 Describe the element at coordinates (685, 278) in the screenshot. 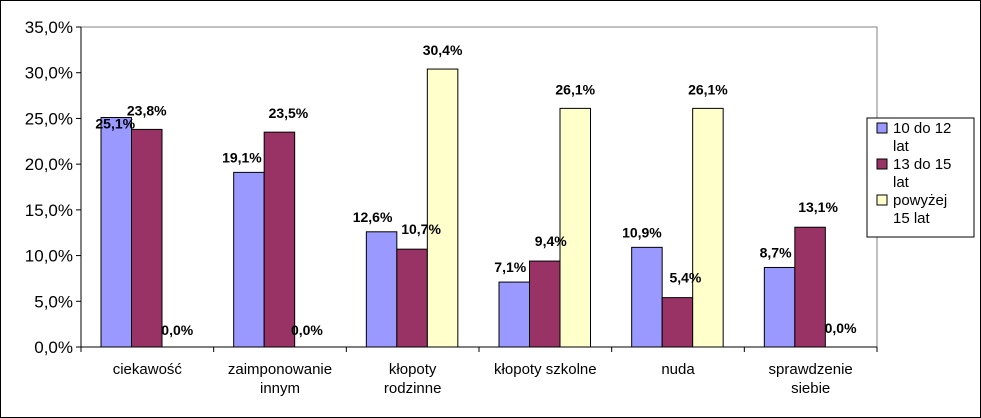

I see `data-label: 5,4%` at that location.